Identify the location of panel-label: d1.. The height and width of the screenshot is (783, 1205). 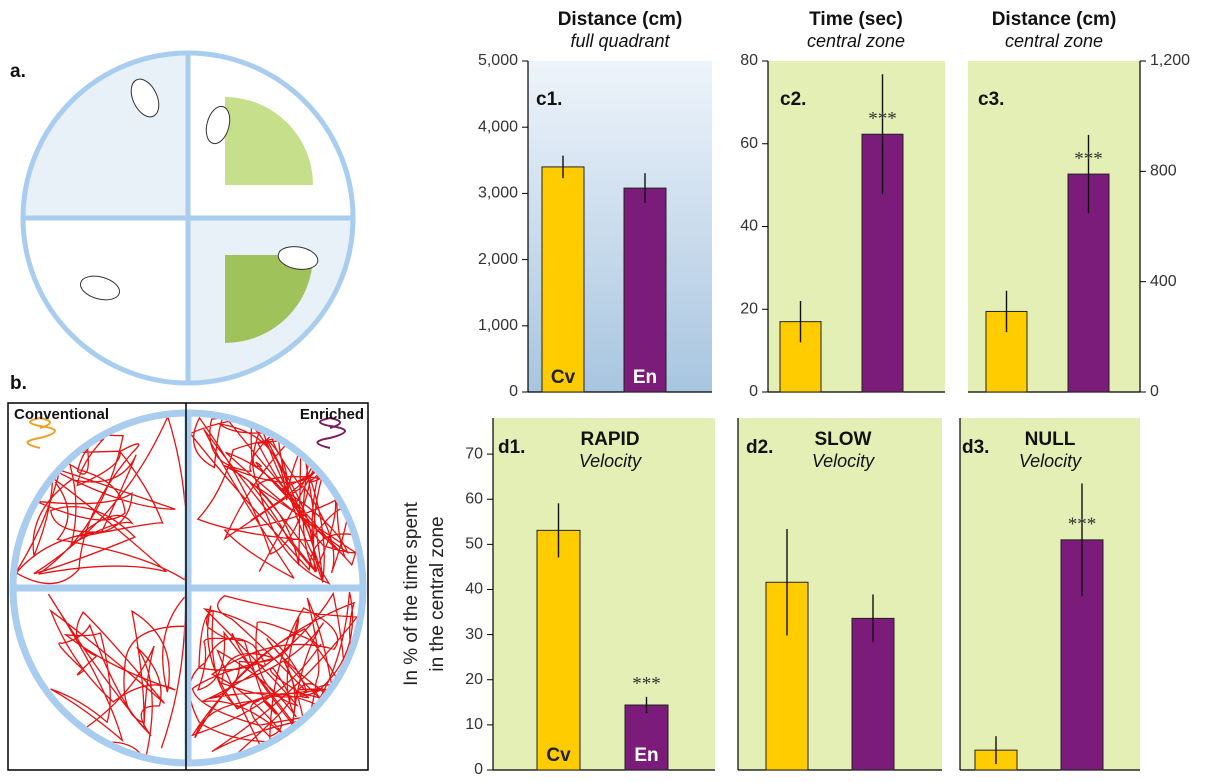
(511, 447).